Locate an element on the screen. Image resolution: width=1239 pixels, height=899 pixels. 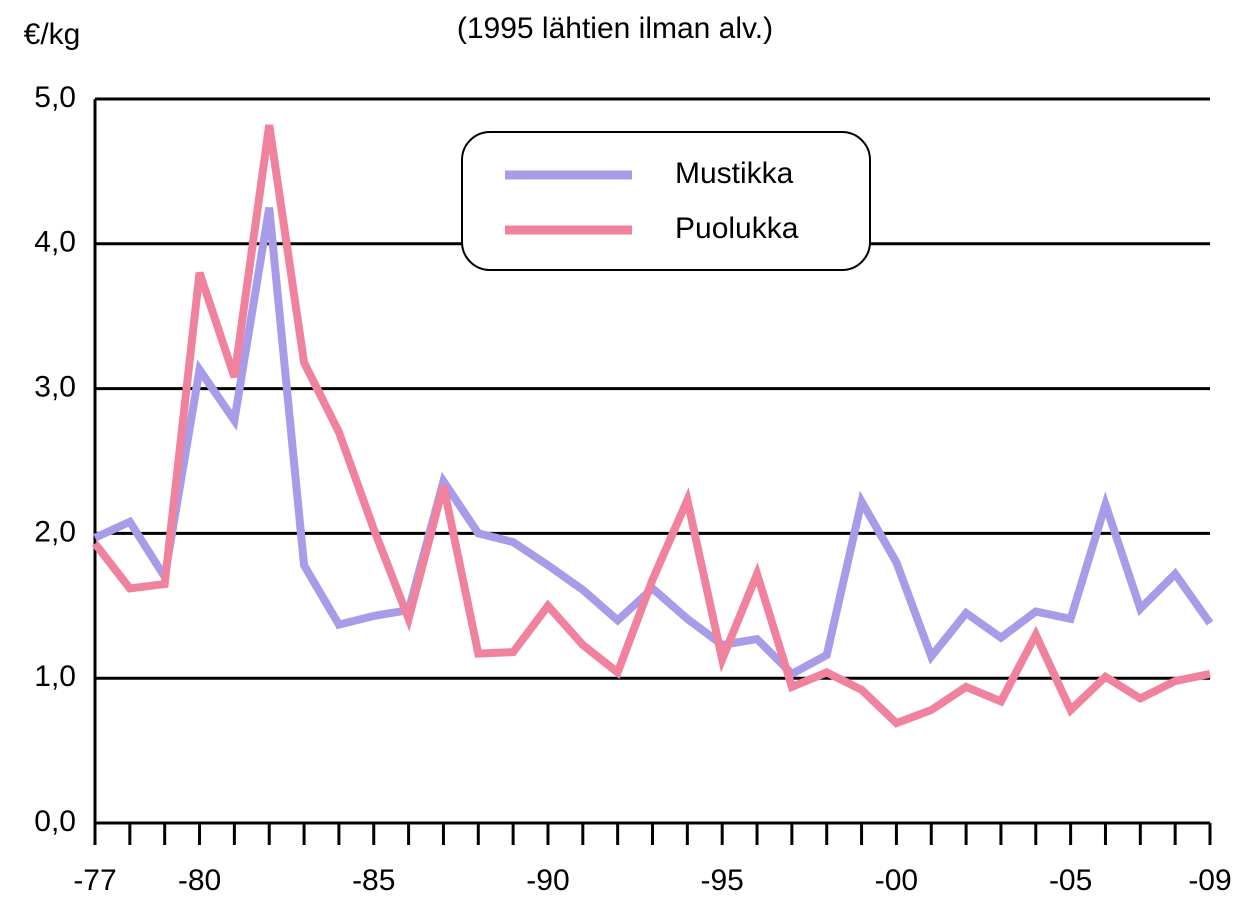
legend-label: Puolukka is located at coordinates (737, 228).